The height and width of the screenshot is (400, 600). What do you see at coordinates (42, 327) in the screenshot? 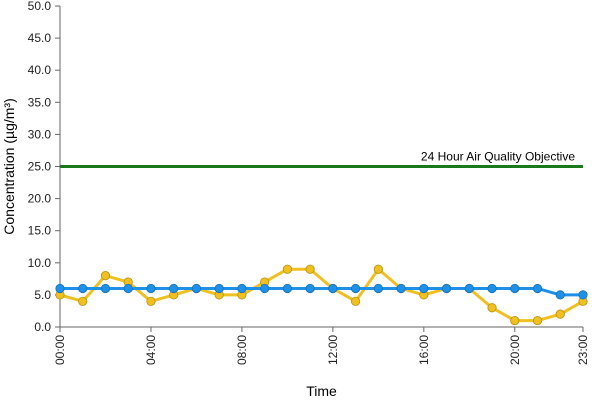
I see `y-tick-label: 0.0` at bounding box center [42, 327].